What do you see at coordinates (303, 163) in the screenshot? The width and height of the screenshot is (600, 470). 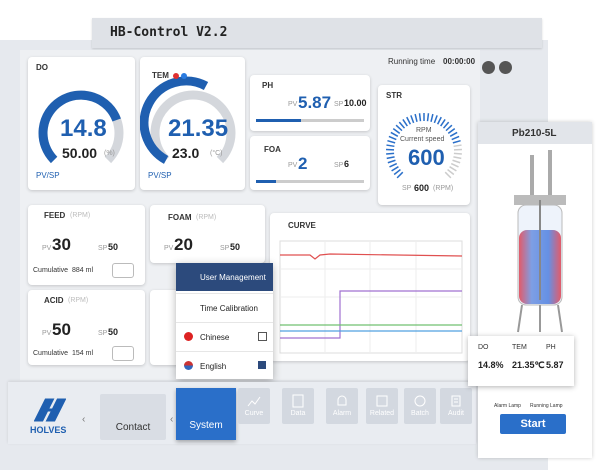 I see `foa-pv: 2` at bounding box center [303, 163].